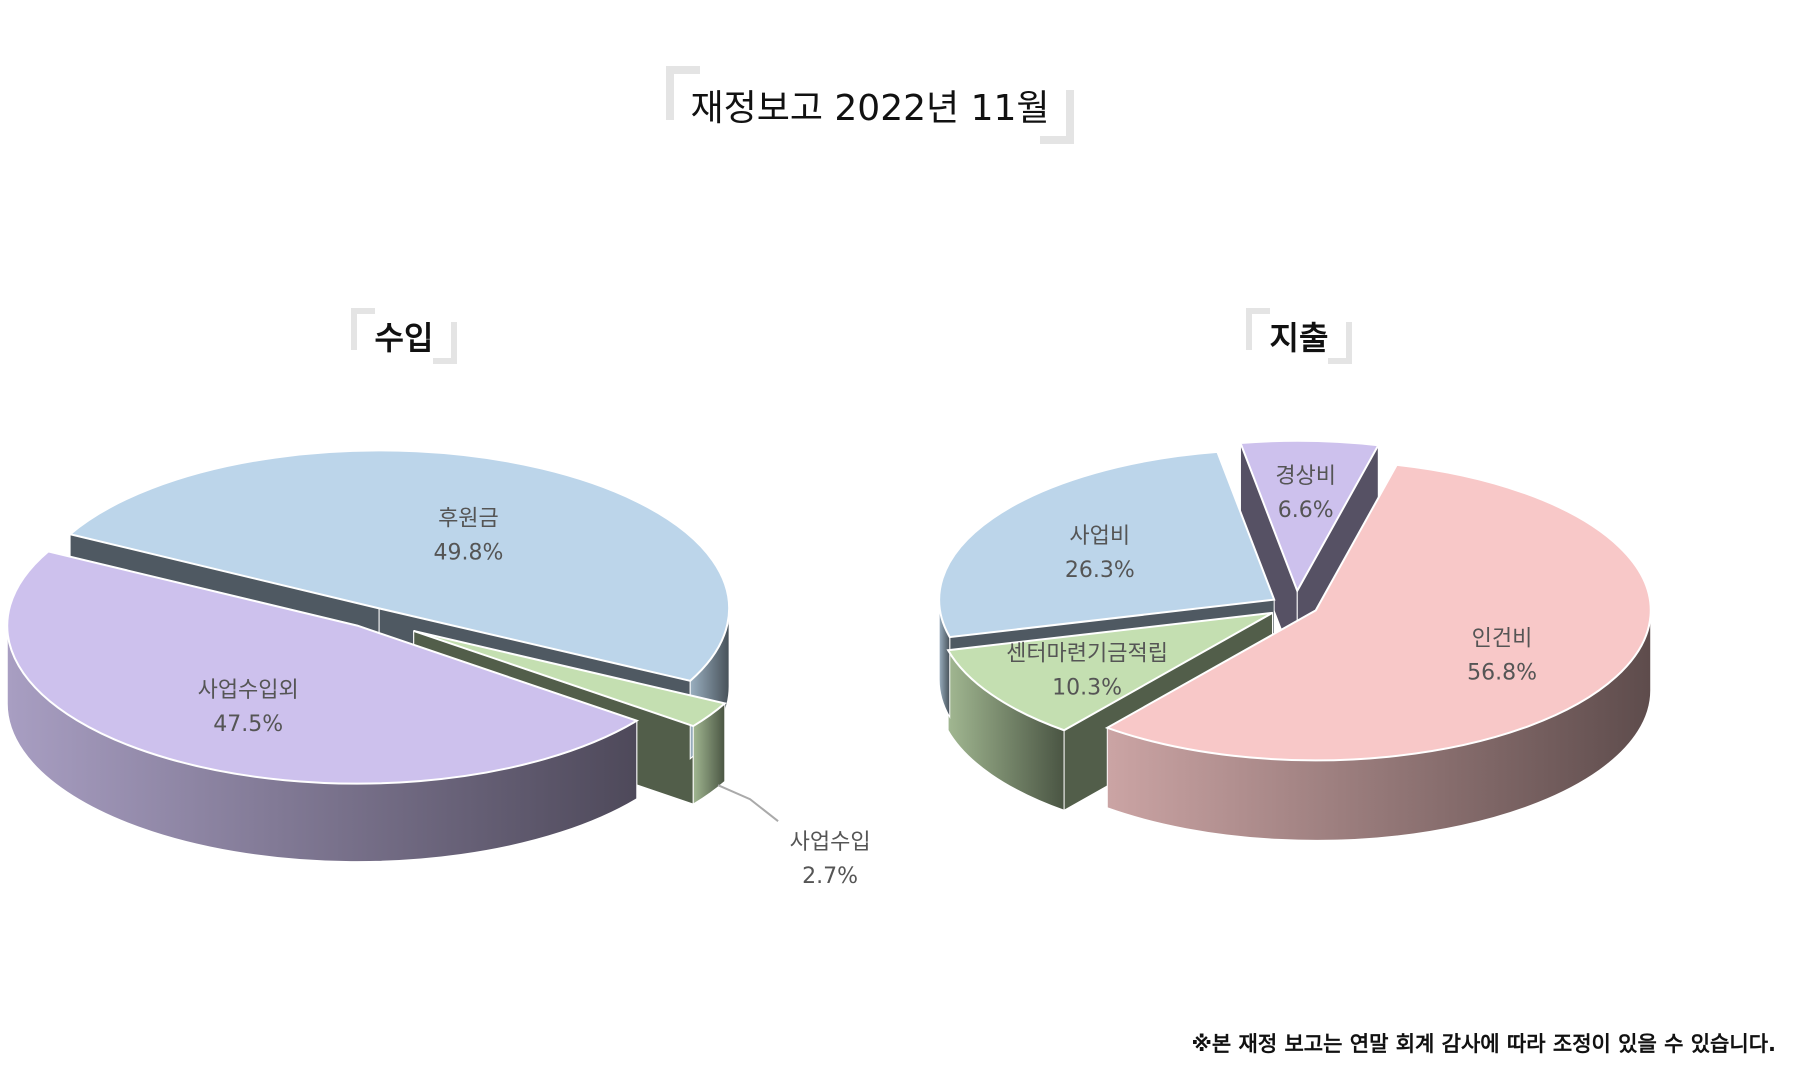 This screenshot has height=1072, width=1800. Describe the element at coordinates (248, 690) in the screenshot. I see `slice-label: 사업수입외` at that location.